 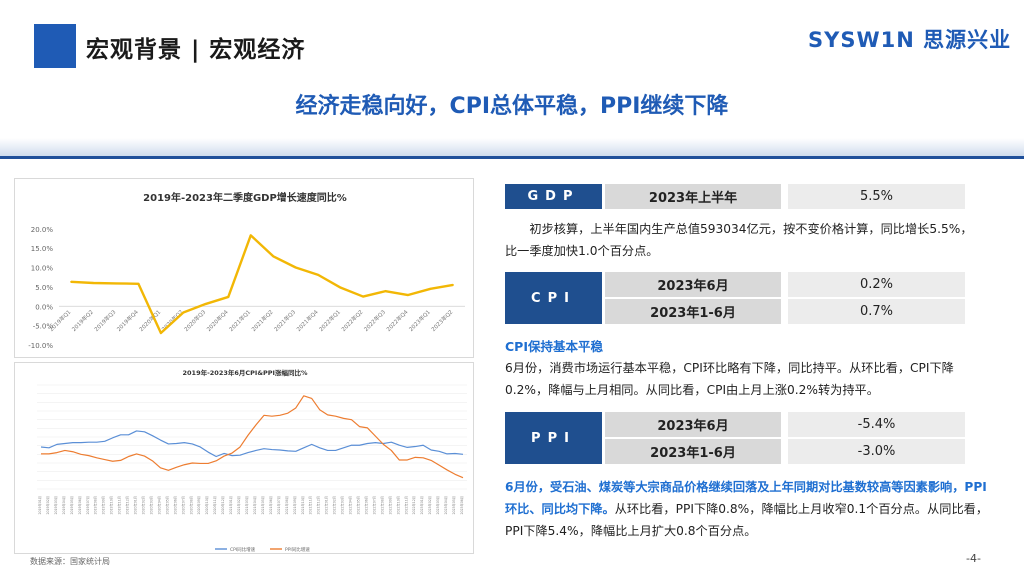 What do you see at coordinates (973, 558) in the screenshot?
I see `page-number: -4-` at bounding box center [973, 558].